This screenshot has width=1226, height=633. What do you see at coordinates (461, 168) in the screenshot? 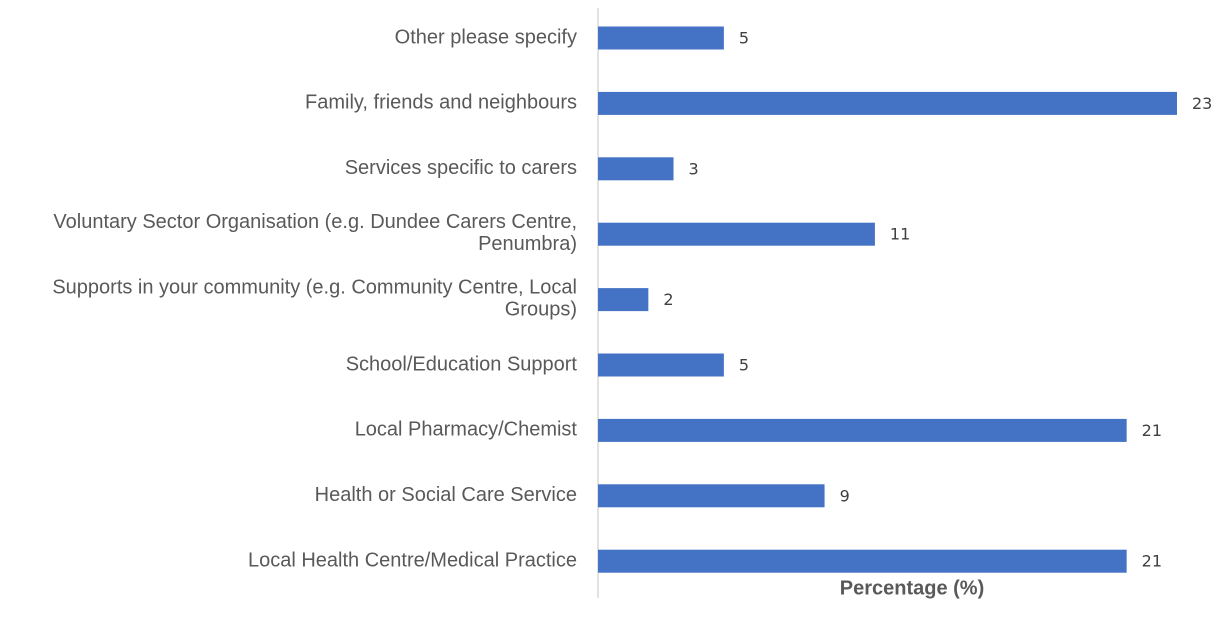
I see `y-tick-label: Services specific to carers` at bounding box center [461, 168].